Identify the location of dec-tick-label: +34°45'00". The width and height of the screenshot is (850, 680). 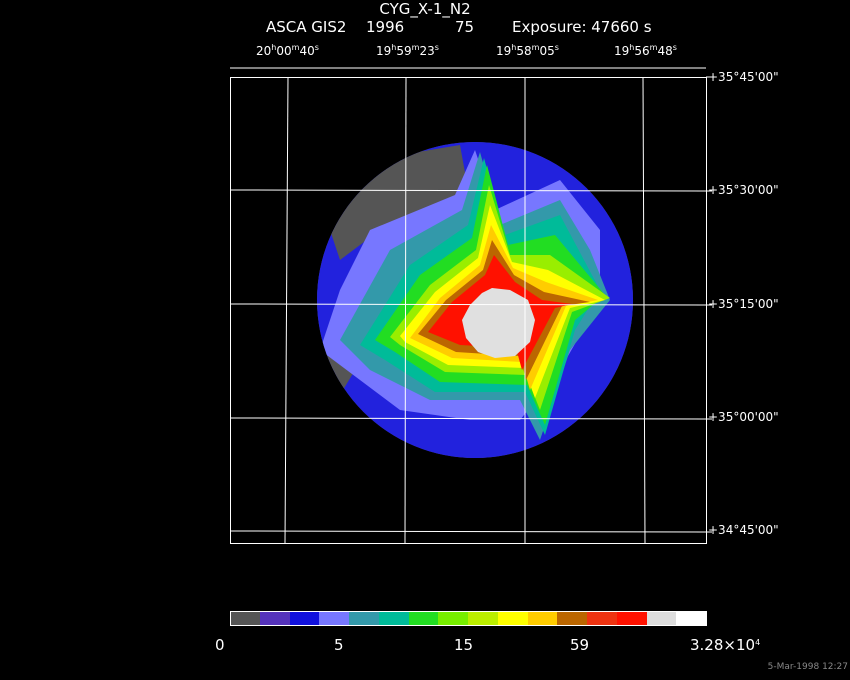
(743, 530).